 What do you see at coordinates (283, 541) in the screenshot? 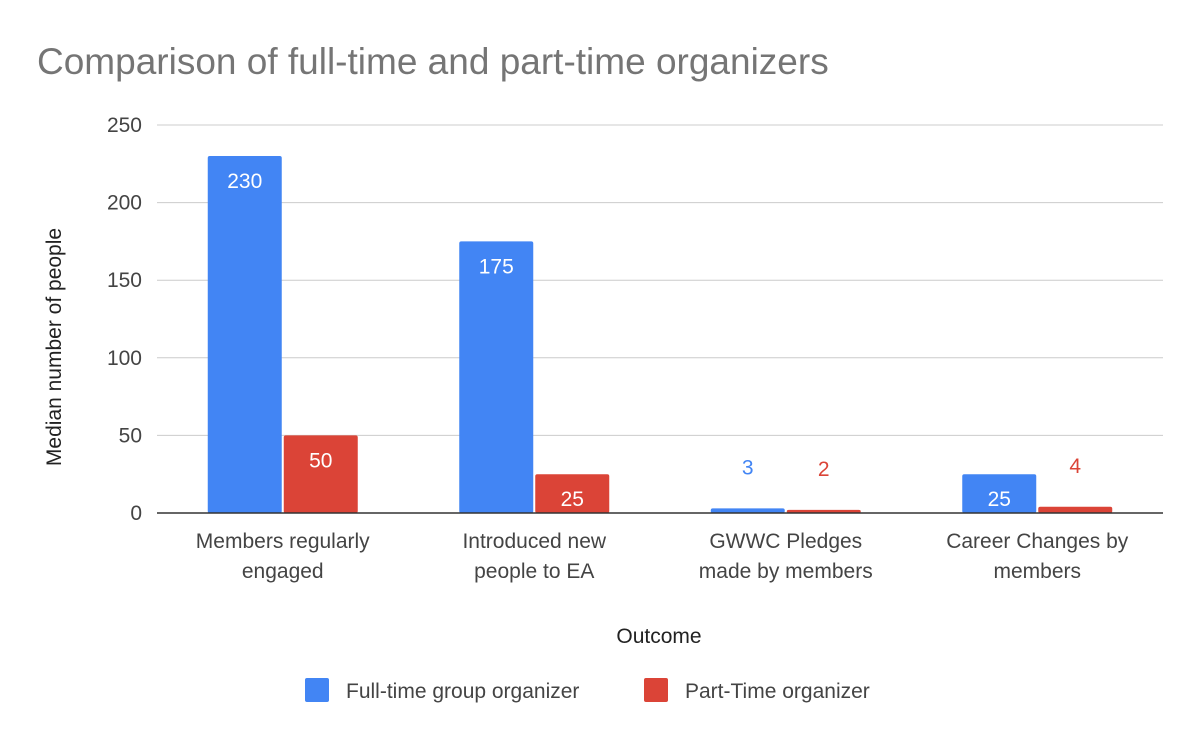
I see `x-tick-label-line: Members regularly` at bounding box center [283, 541].